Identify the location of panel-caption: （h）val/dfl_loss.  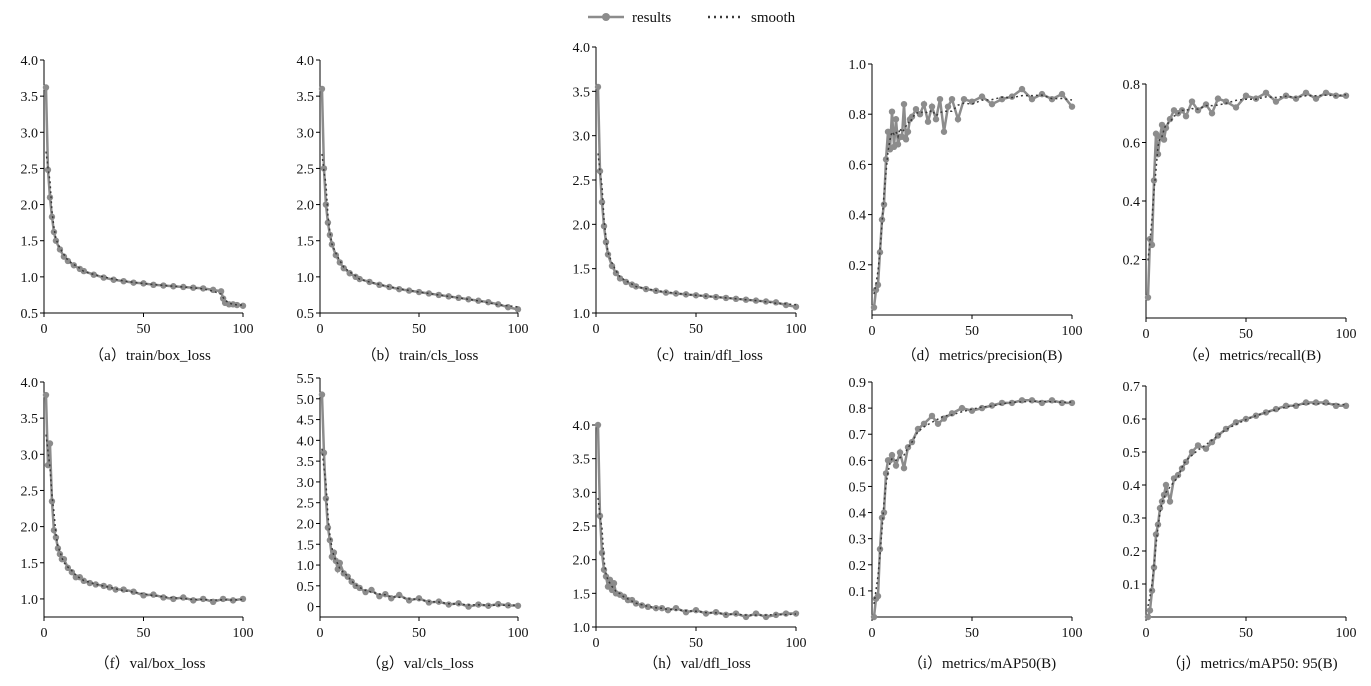
(697, 663).